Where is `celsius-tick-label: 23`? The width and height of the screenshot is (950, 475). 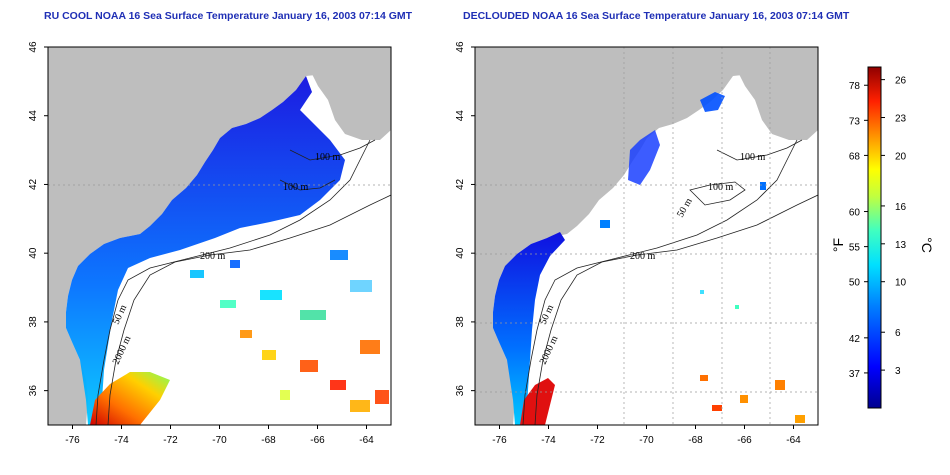 celsius-tick-label: 23 is located at coordinates (901, 119).